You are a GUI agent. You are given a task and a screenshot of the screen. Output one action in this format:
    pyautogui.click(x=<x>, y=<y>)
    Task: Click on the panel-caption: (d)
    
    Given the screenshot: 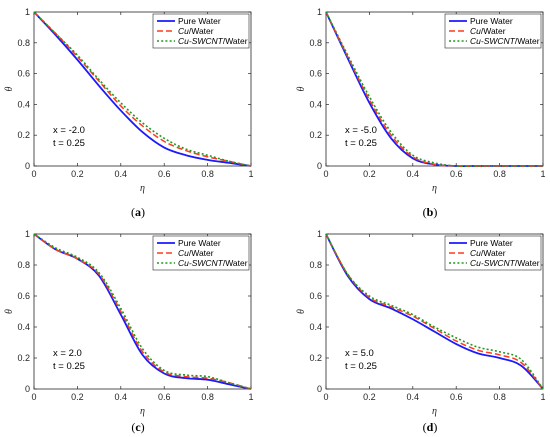 What is the action you would take?
    pyautogui.click(x=430, y=427)
    